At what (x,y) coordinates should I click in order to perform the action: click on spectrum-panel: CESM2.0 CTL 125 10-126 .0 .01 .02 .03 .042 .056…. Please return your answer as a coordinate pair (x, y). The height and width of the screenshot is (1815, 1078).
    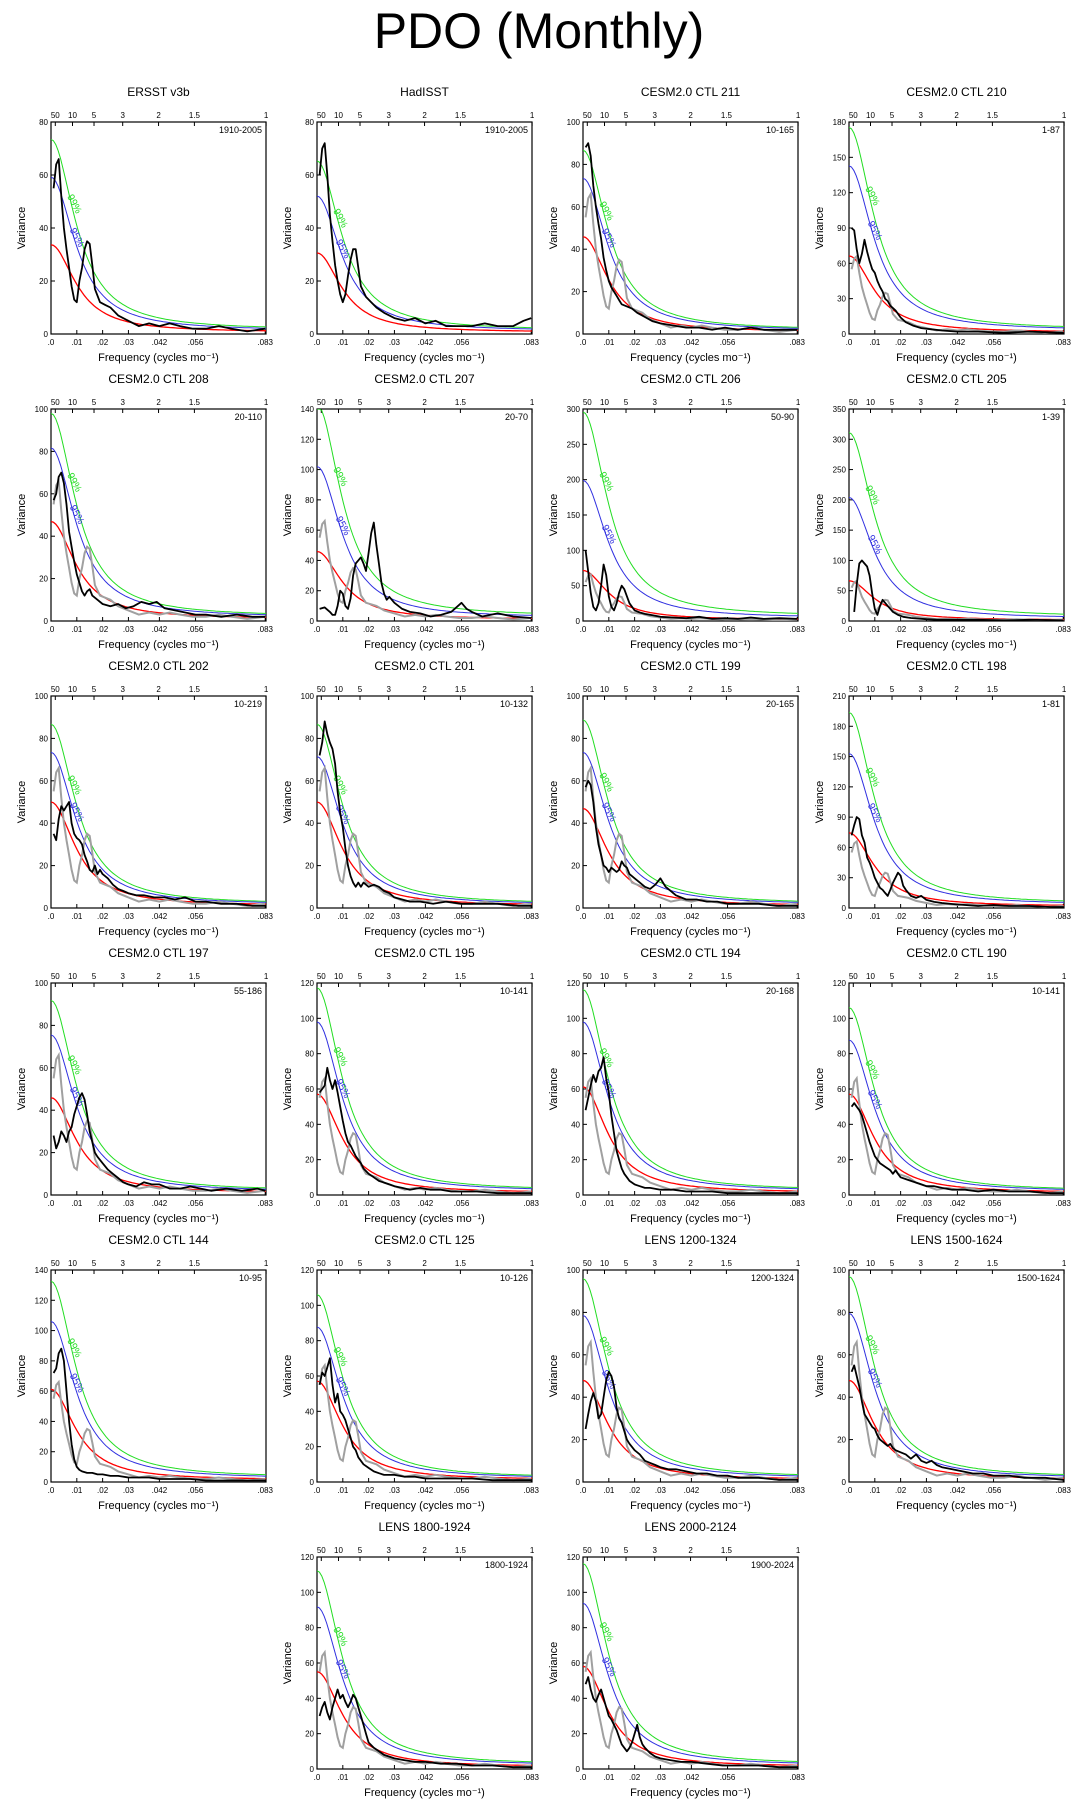
    Looking at the image, I should click on (411, 1372).